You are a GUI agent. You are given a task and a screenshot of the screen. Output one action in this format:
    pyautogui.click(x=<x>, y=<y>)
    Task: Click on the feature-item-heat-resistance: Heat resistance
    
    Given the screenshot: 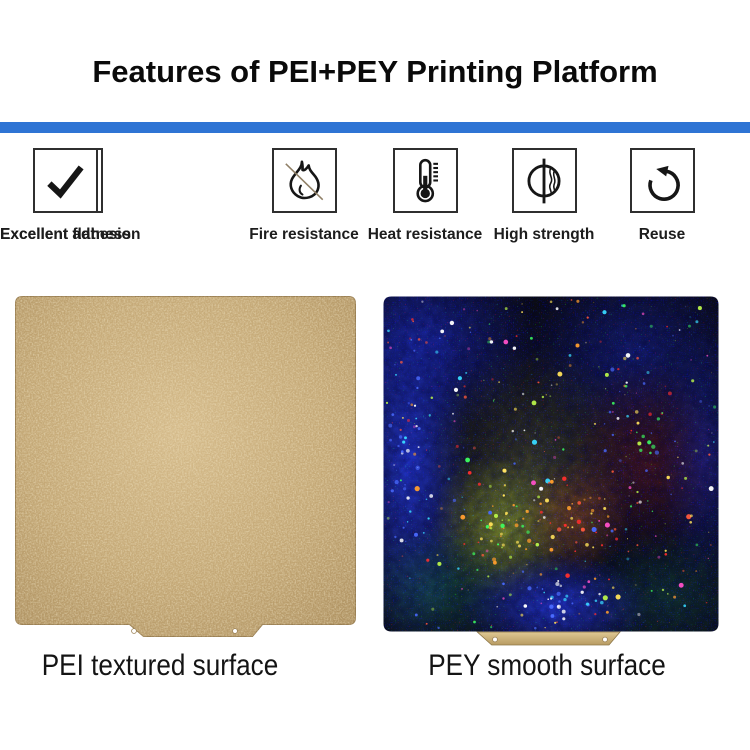 What is the action you would take?
    pyautogui.click(x=425, y=196)
    